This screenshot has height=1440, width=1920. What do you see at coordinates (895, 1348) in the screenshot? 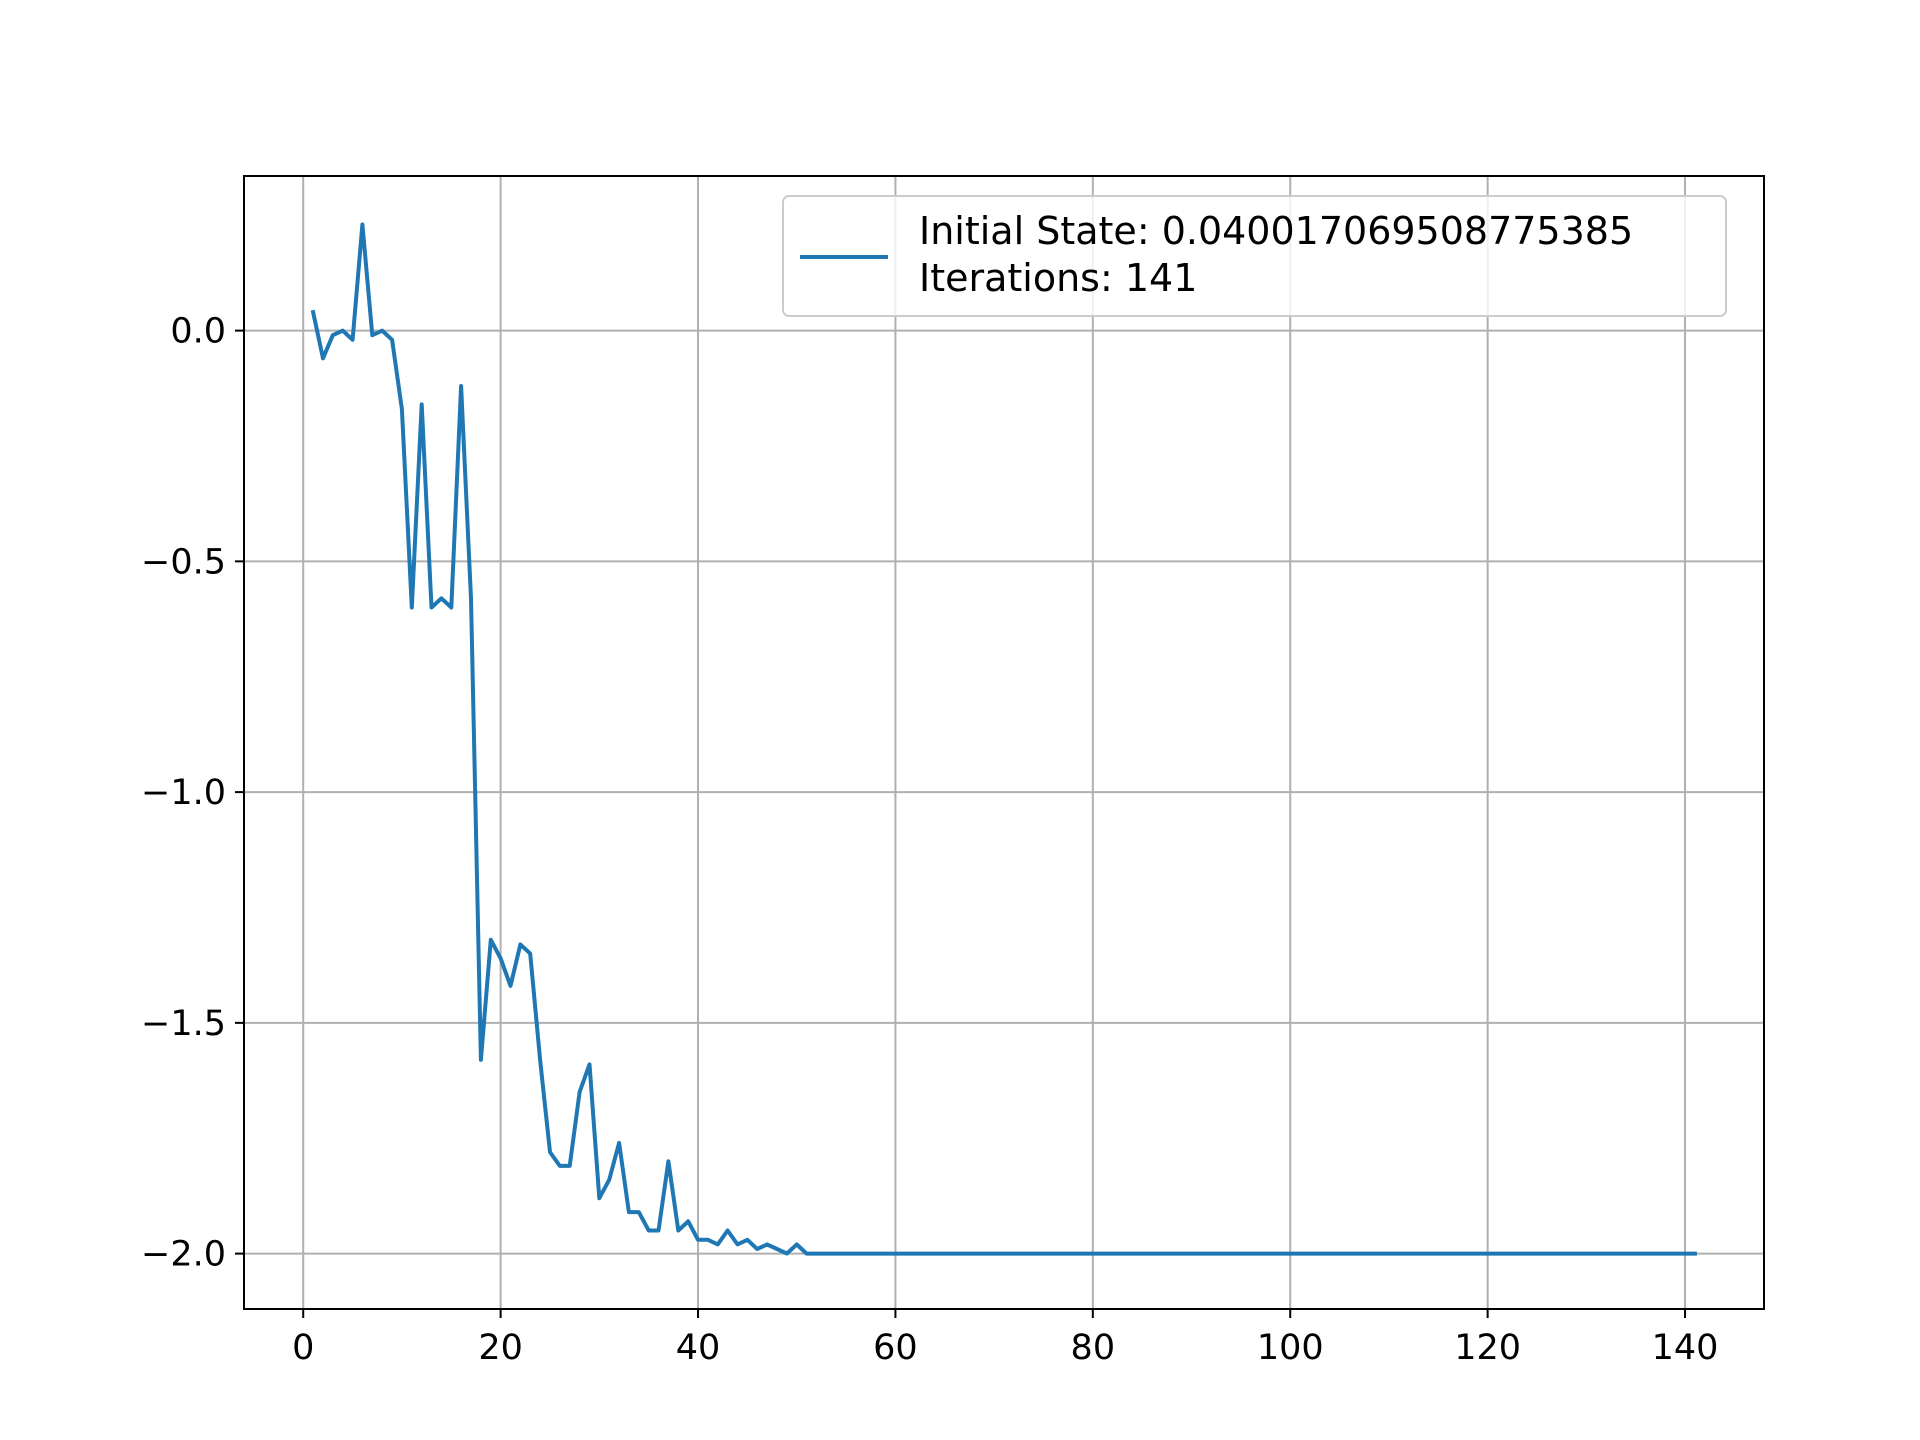
I see `x-tick-label: 60` at bounding box center [895, 1348].